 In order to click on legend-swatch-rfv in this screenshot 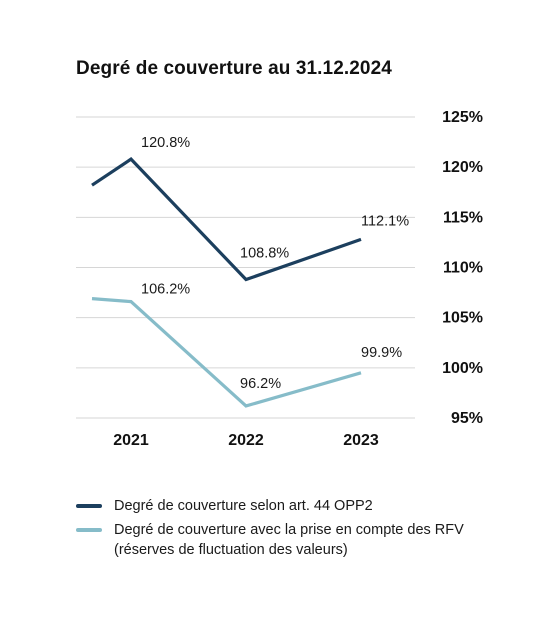, I will do `click(89, 530)`.